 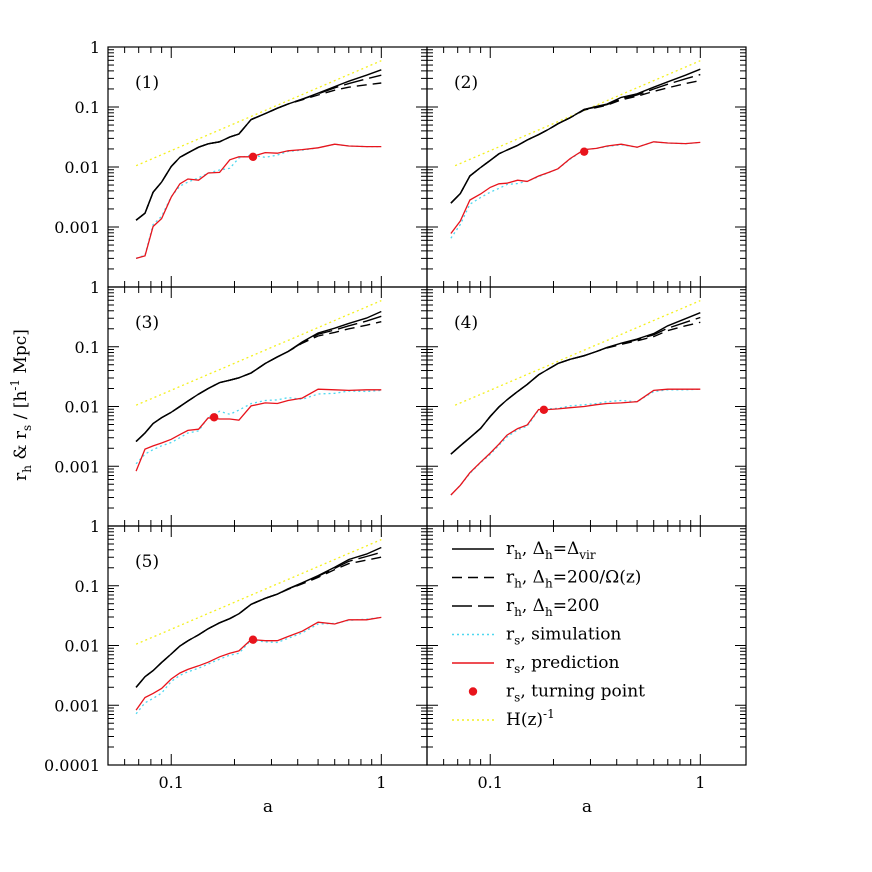 What do you see at coordinates (573, 579) in the screenshot?
I see `legend-label: rh​, Δh​=200/Ω(z)` at bounding box center [573, 579].